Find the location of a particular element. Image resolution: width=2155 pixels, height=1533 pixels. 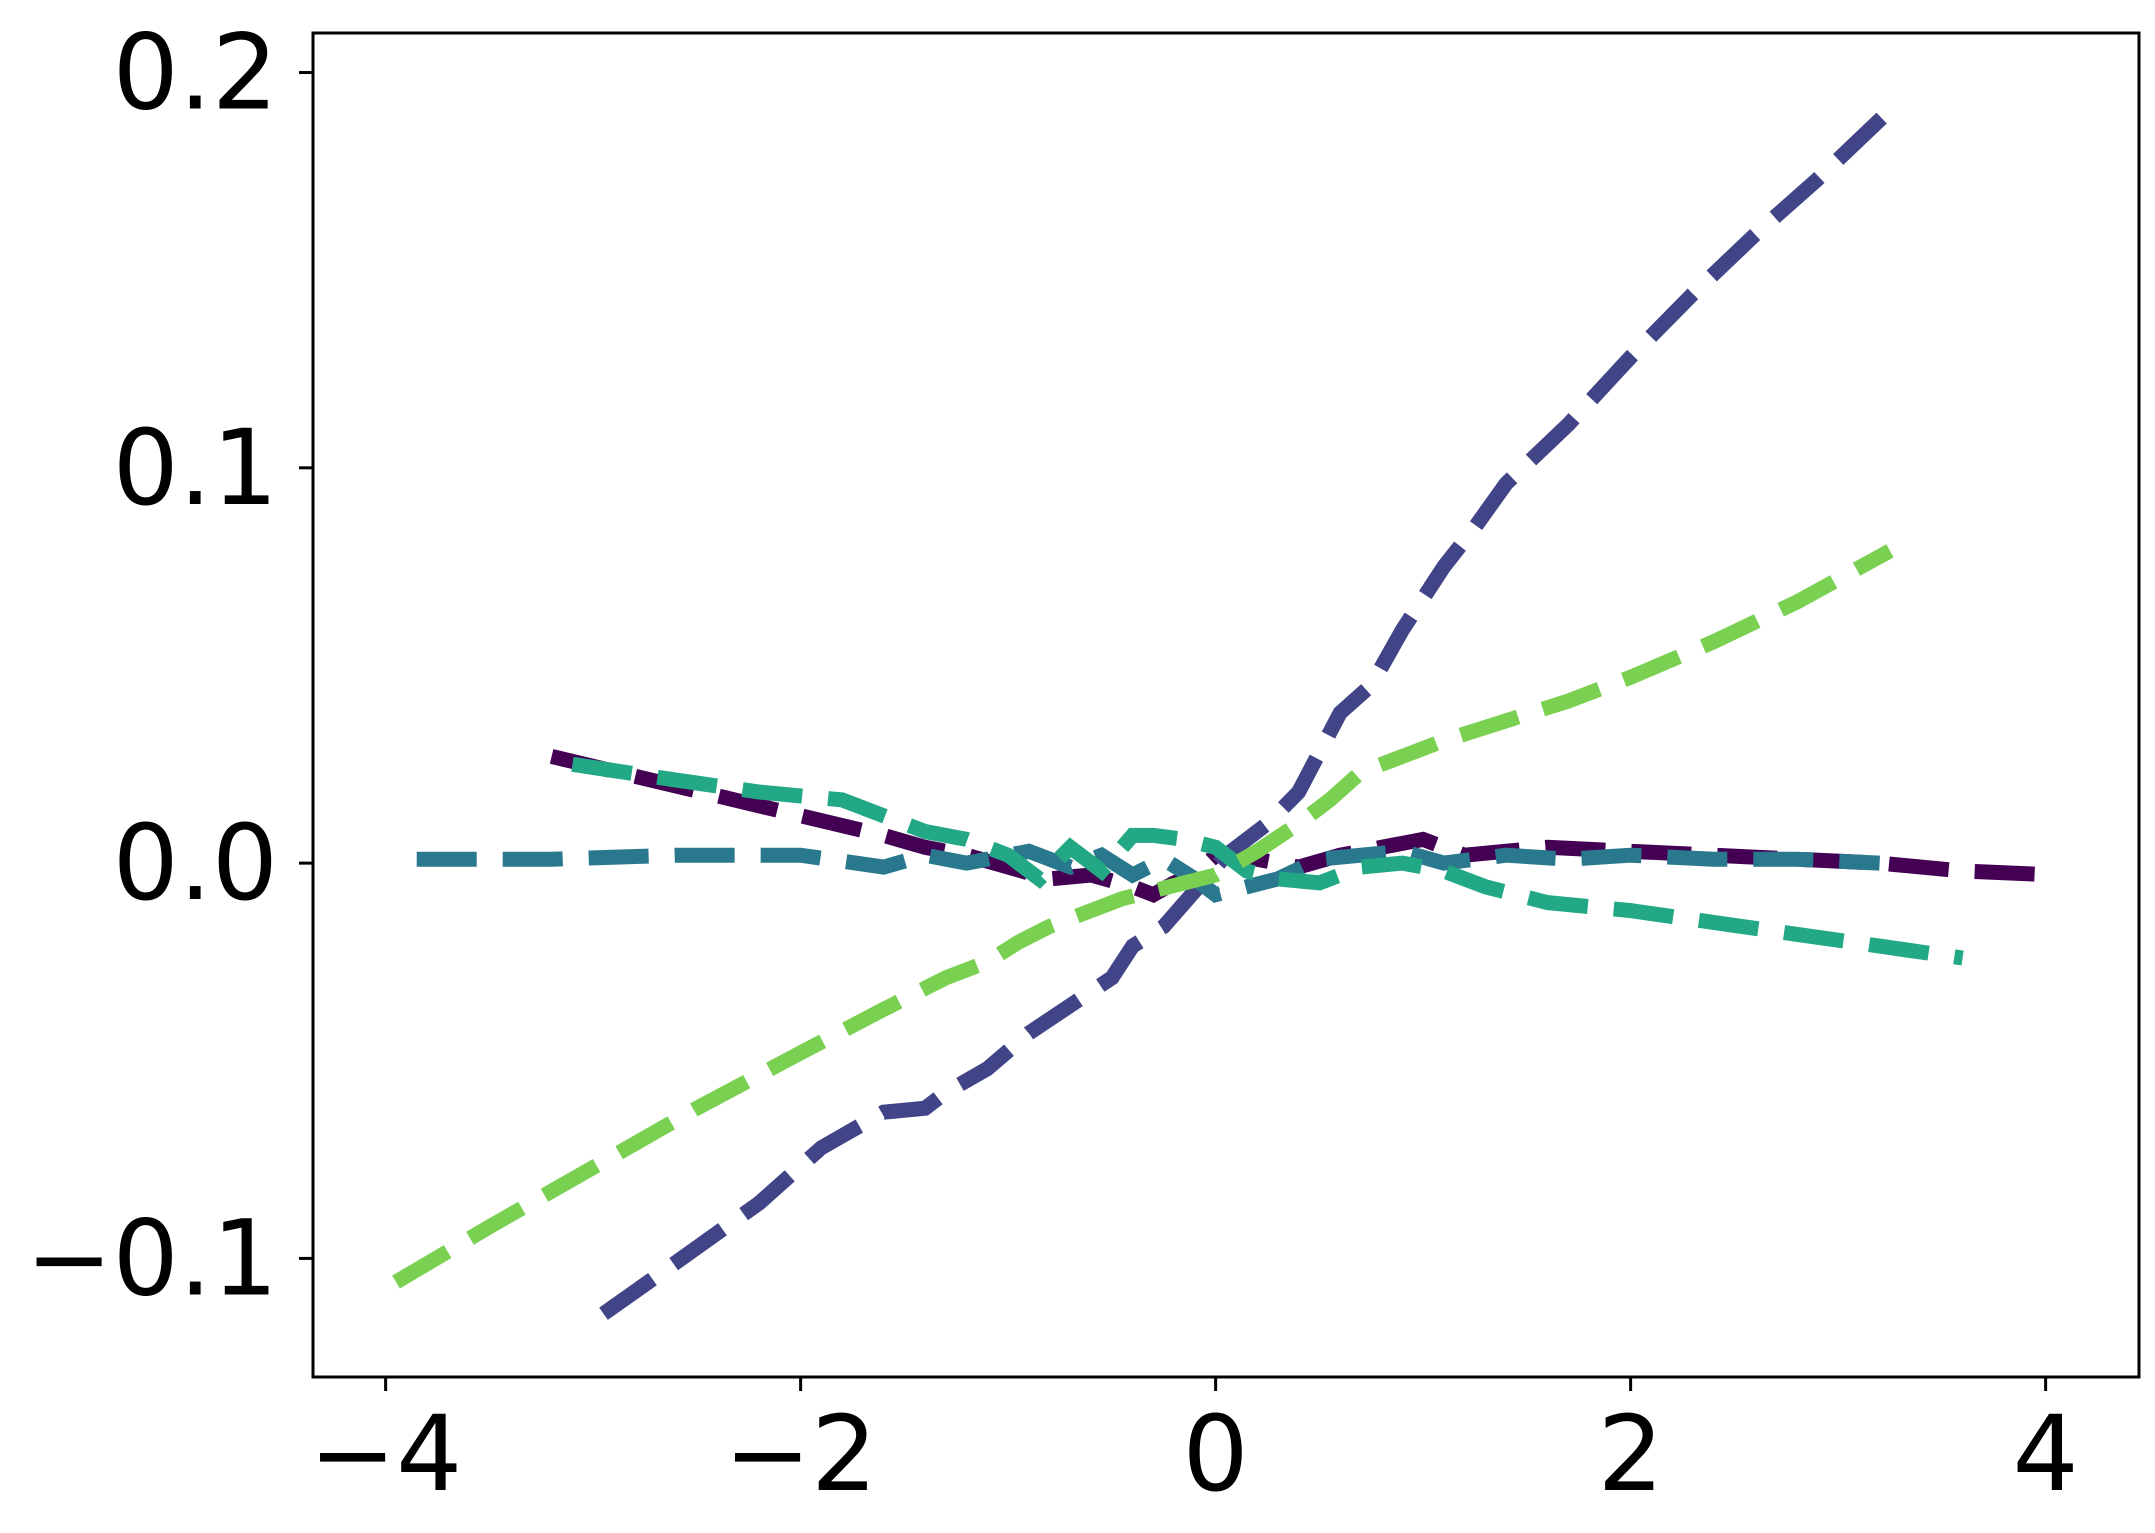

x-tick-label: 0 is located at coordinates (1216, 1454).